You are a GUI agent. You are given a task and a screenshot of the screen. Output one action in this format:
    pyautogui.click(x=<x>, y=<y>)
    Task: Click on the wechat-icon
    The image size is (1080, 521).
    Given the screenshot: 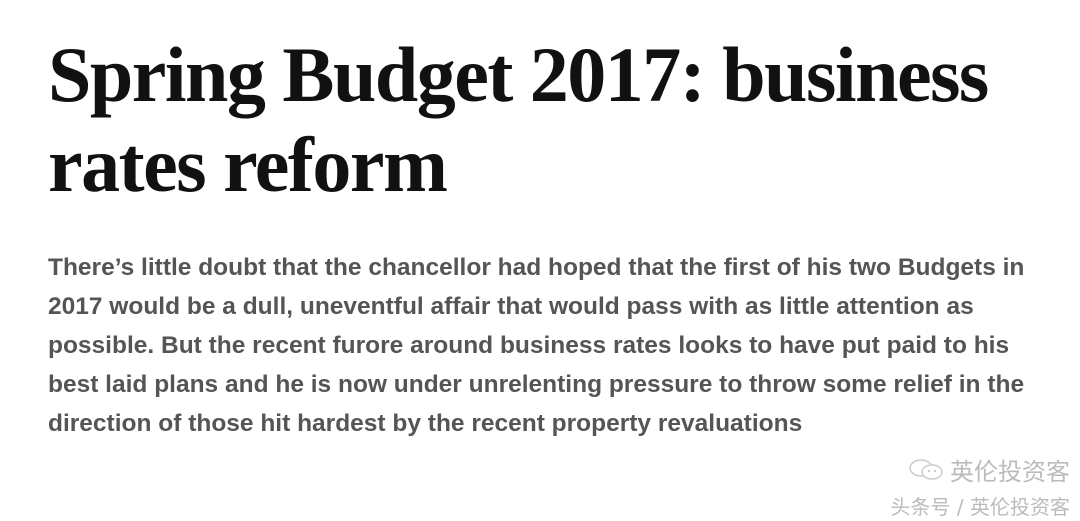 What is the action you would take?
    pyautogui.click(x=926, y=469)
    